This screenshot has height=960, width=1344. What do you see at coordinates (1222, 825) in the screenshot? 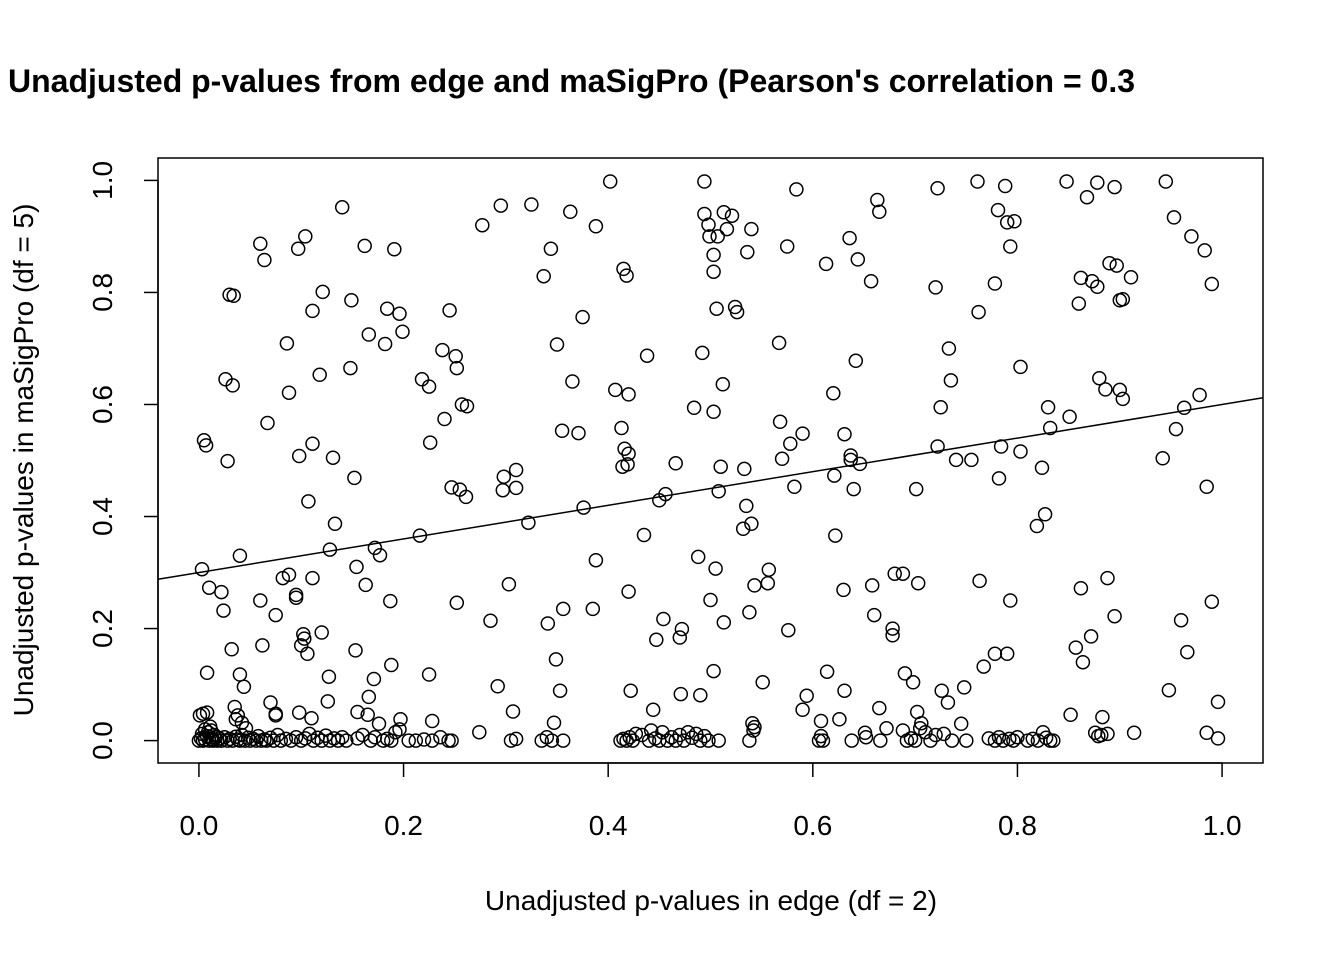
I see `x-tick-label: 1.0` at bounding box center [1222, 825].